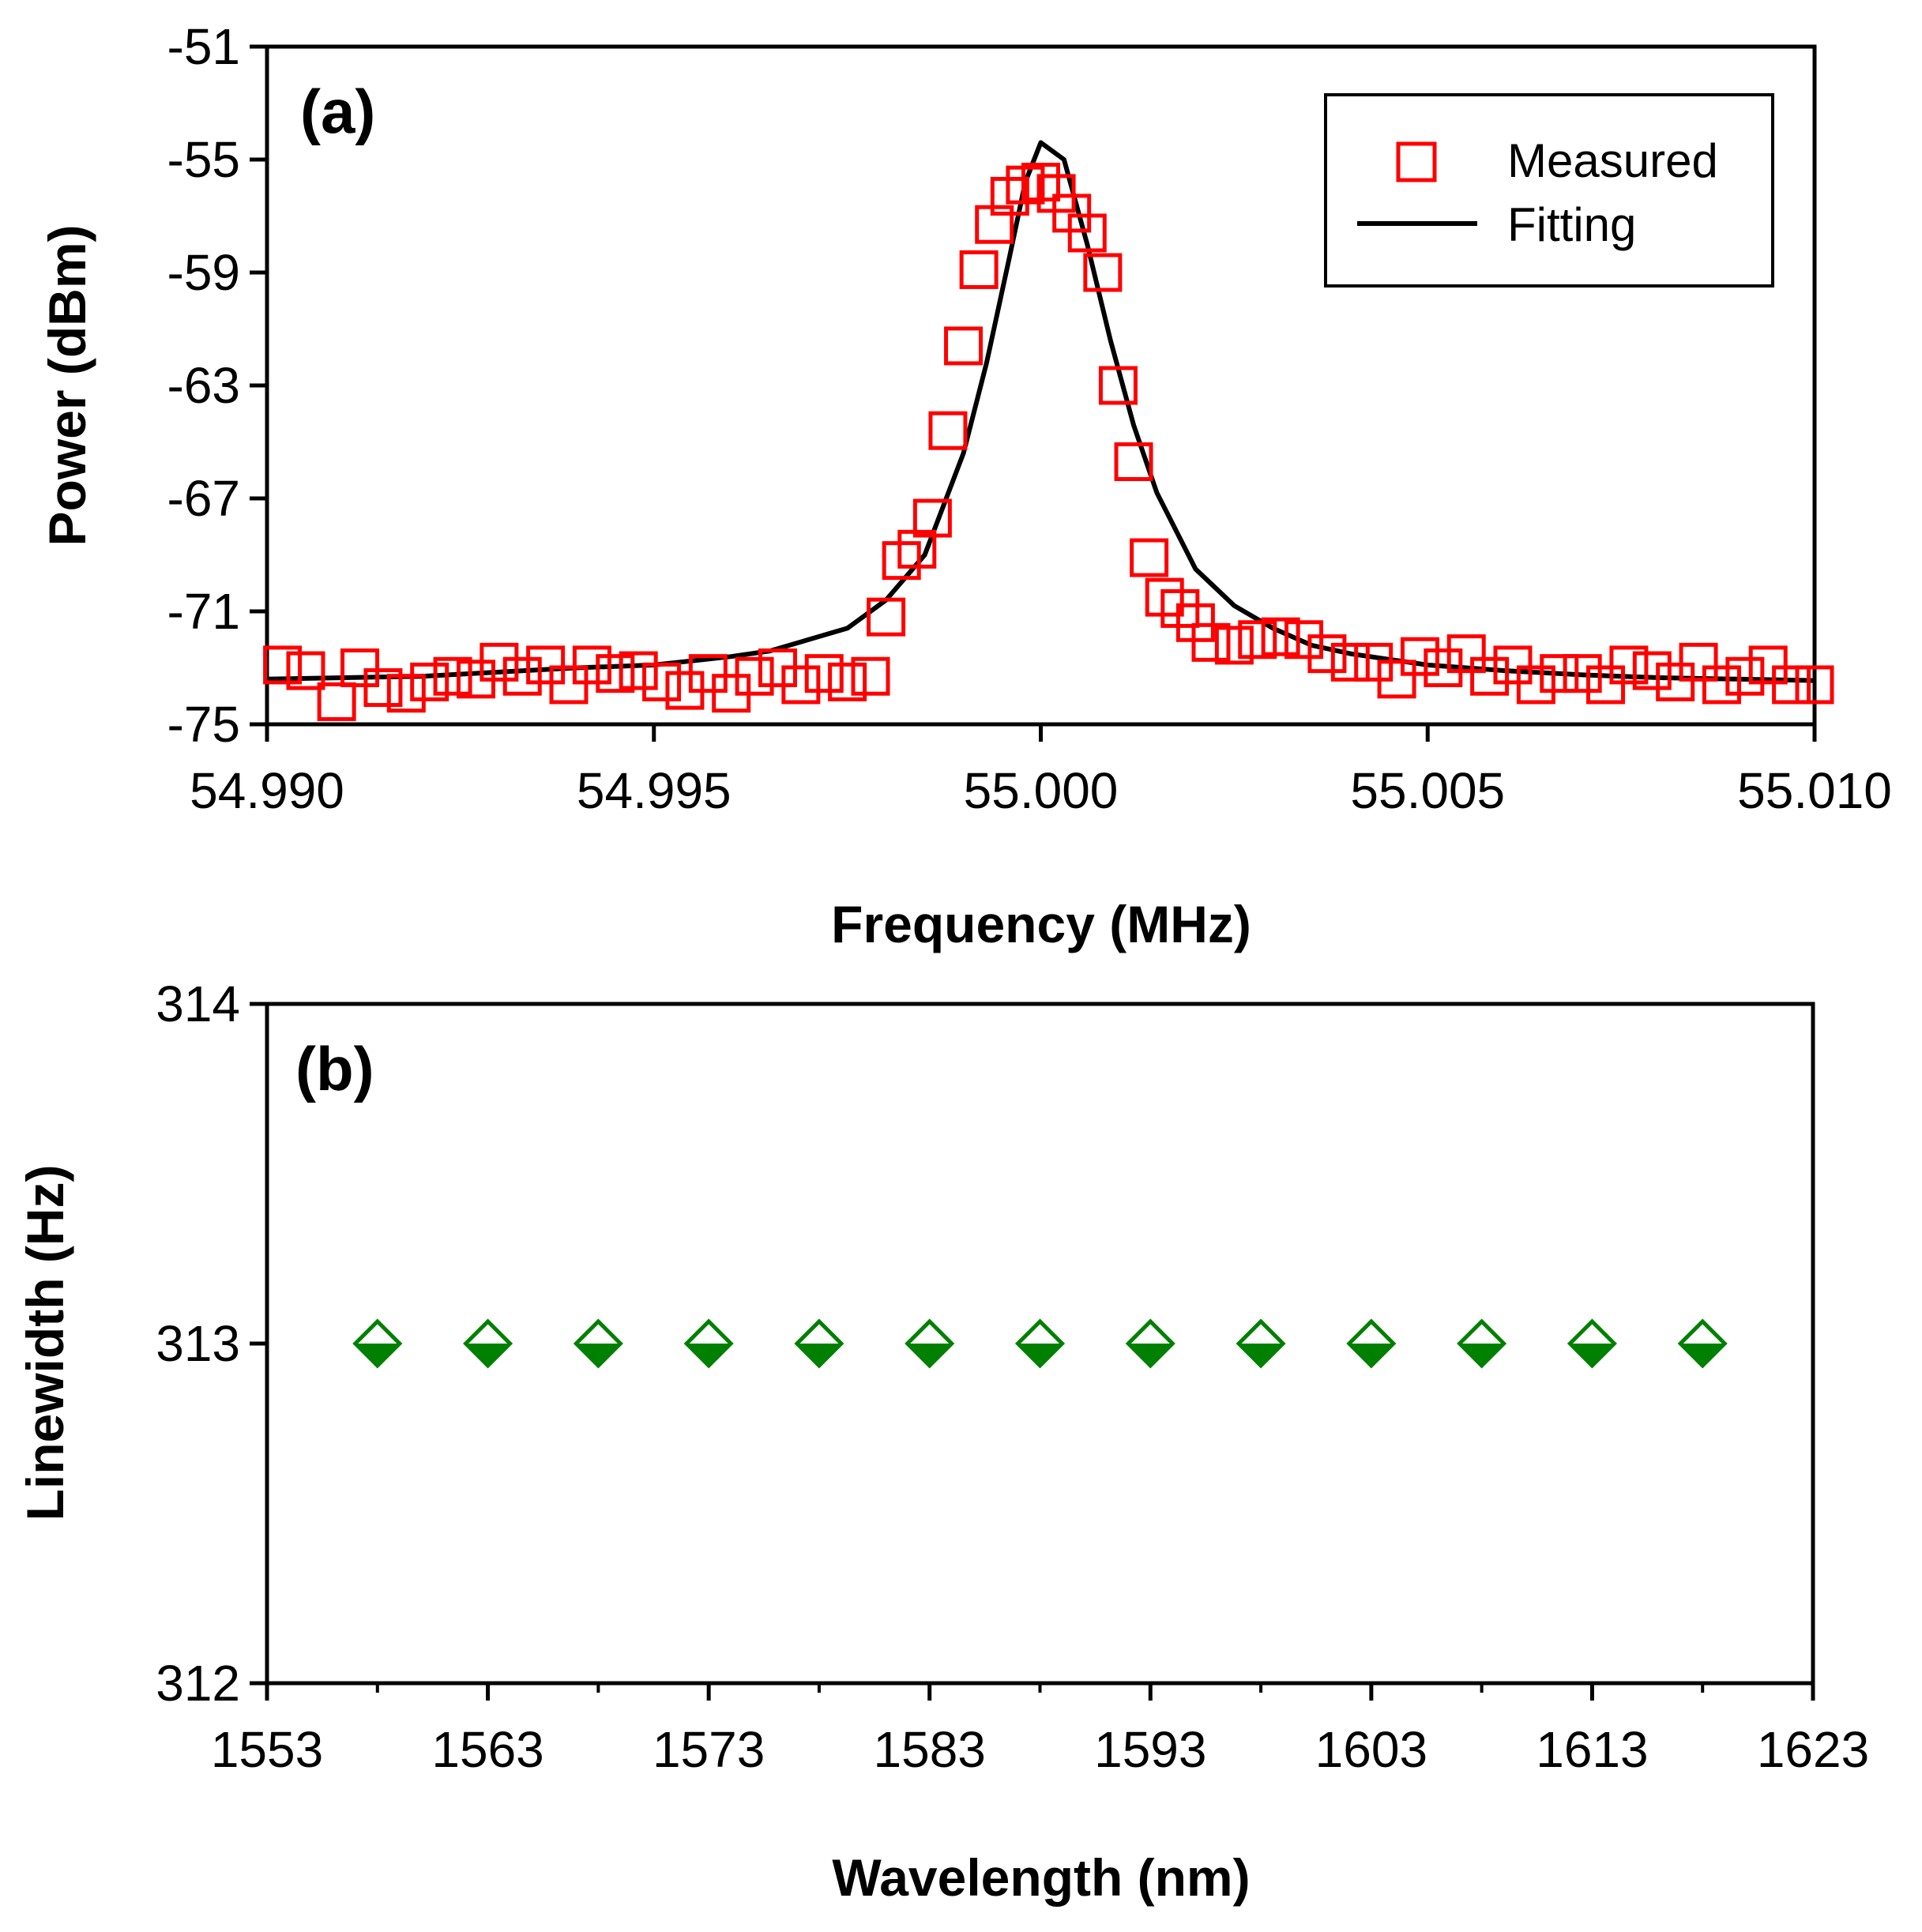 The image size is (1922, 1932). What do you see at coordinates (1549, 190) in the screenshot?
I see `legend-box` at bounding box center [1549, 190].